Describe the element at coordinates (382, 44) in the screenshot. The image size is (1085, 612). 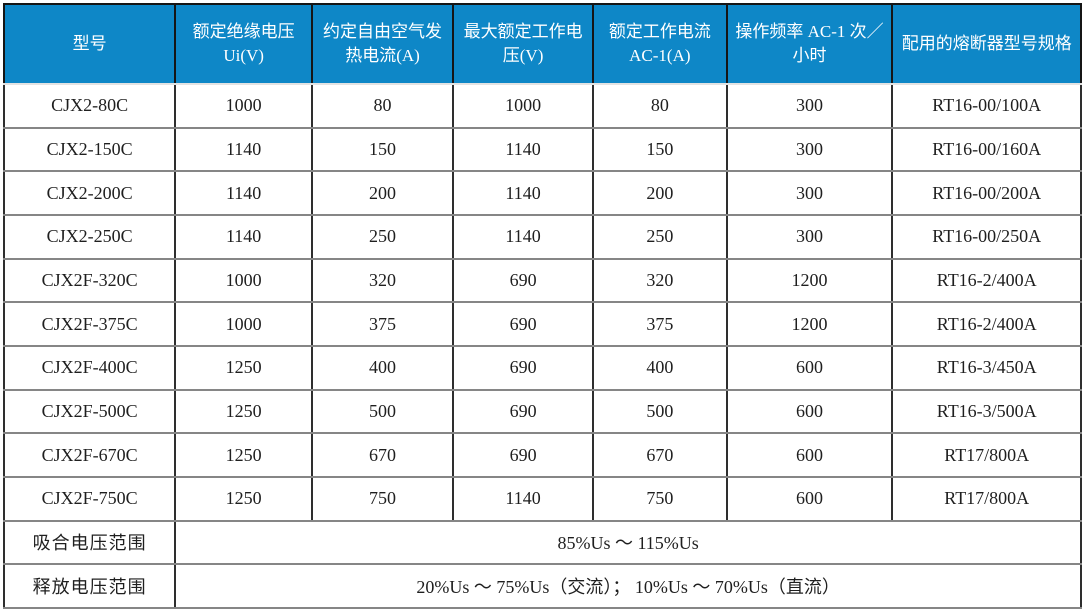
I see `header-cell-thermal-current: 约定自由空气发热电流(A)` at that location.